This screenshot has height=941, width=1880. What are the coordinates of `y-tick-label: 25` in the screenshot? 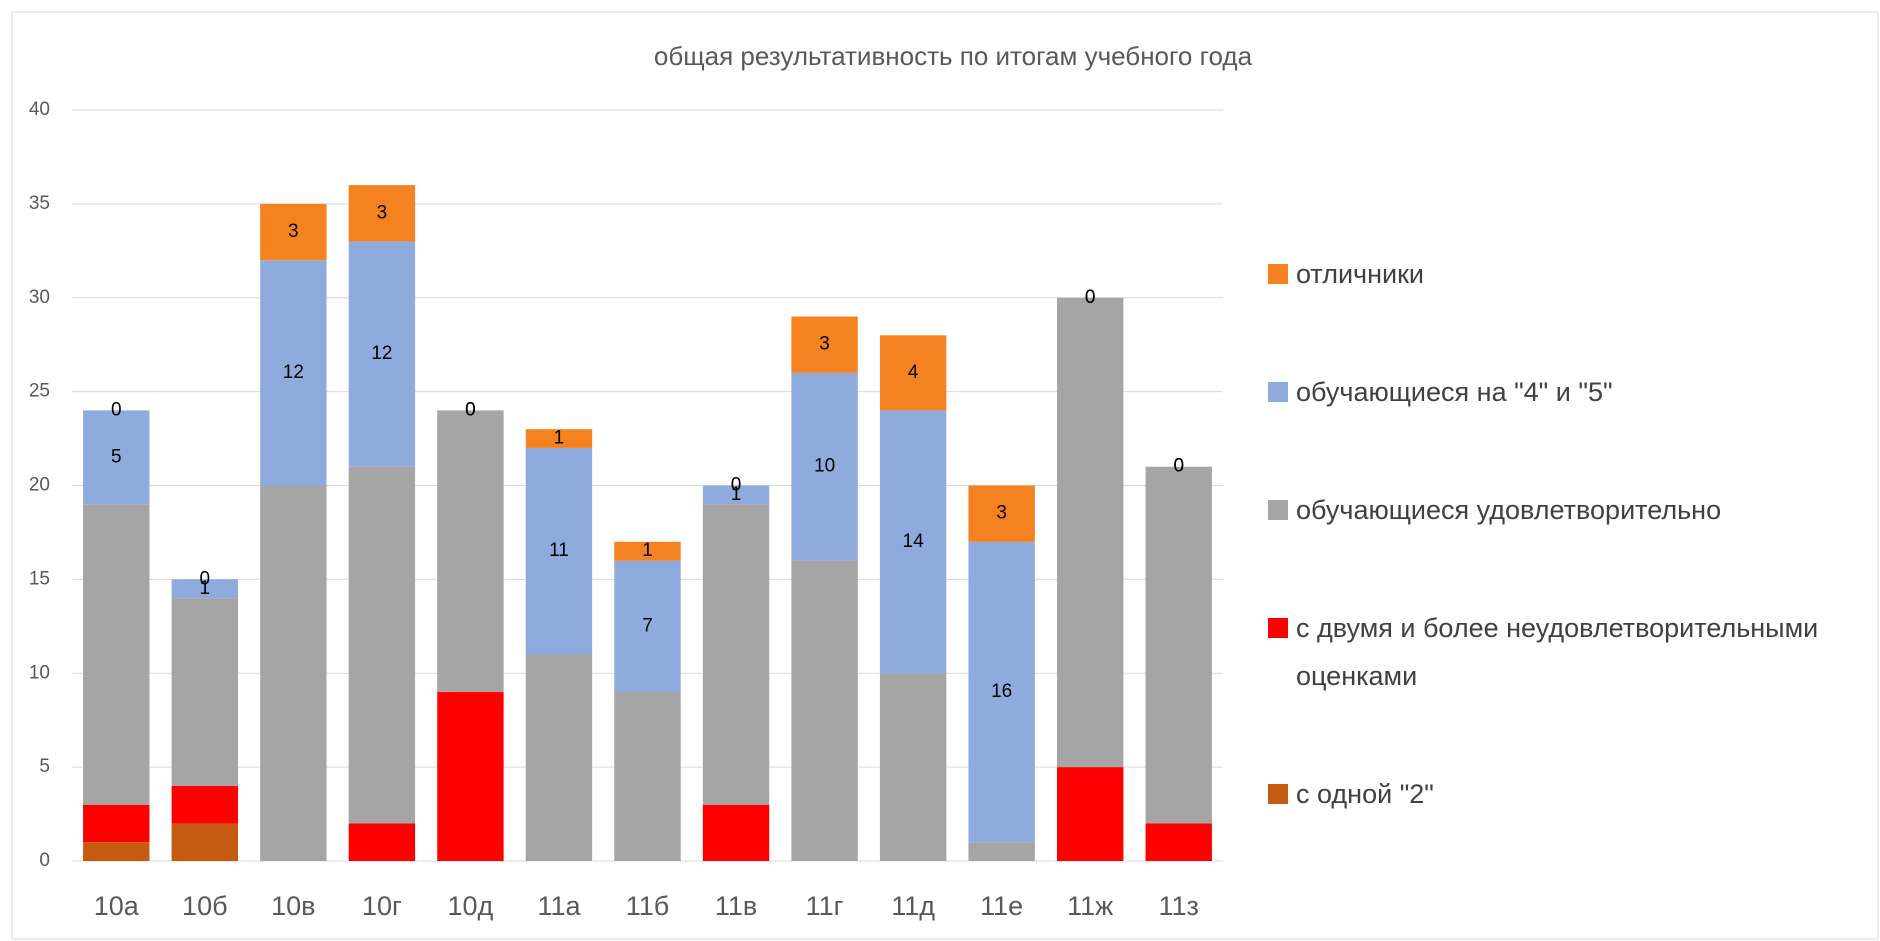 It's located at (39, 391).